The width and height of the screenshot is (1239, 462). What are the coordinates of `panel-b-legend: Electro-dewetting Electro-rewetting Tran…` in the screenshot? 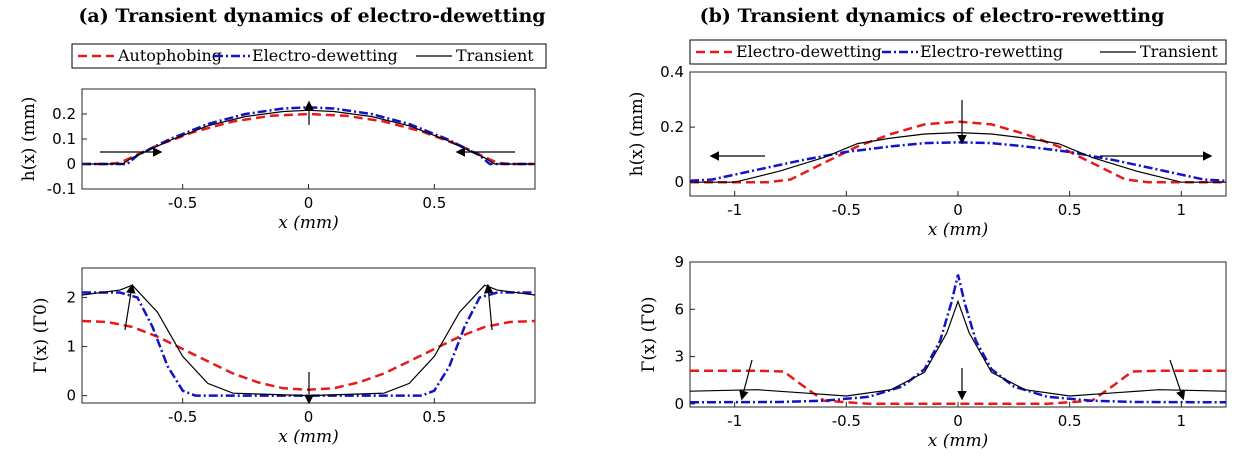 It's located at (958, 52).